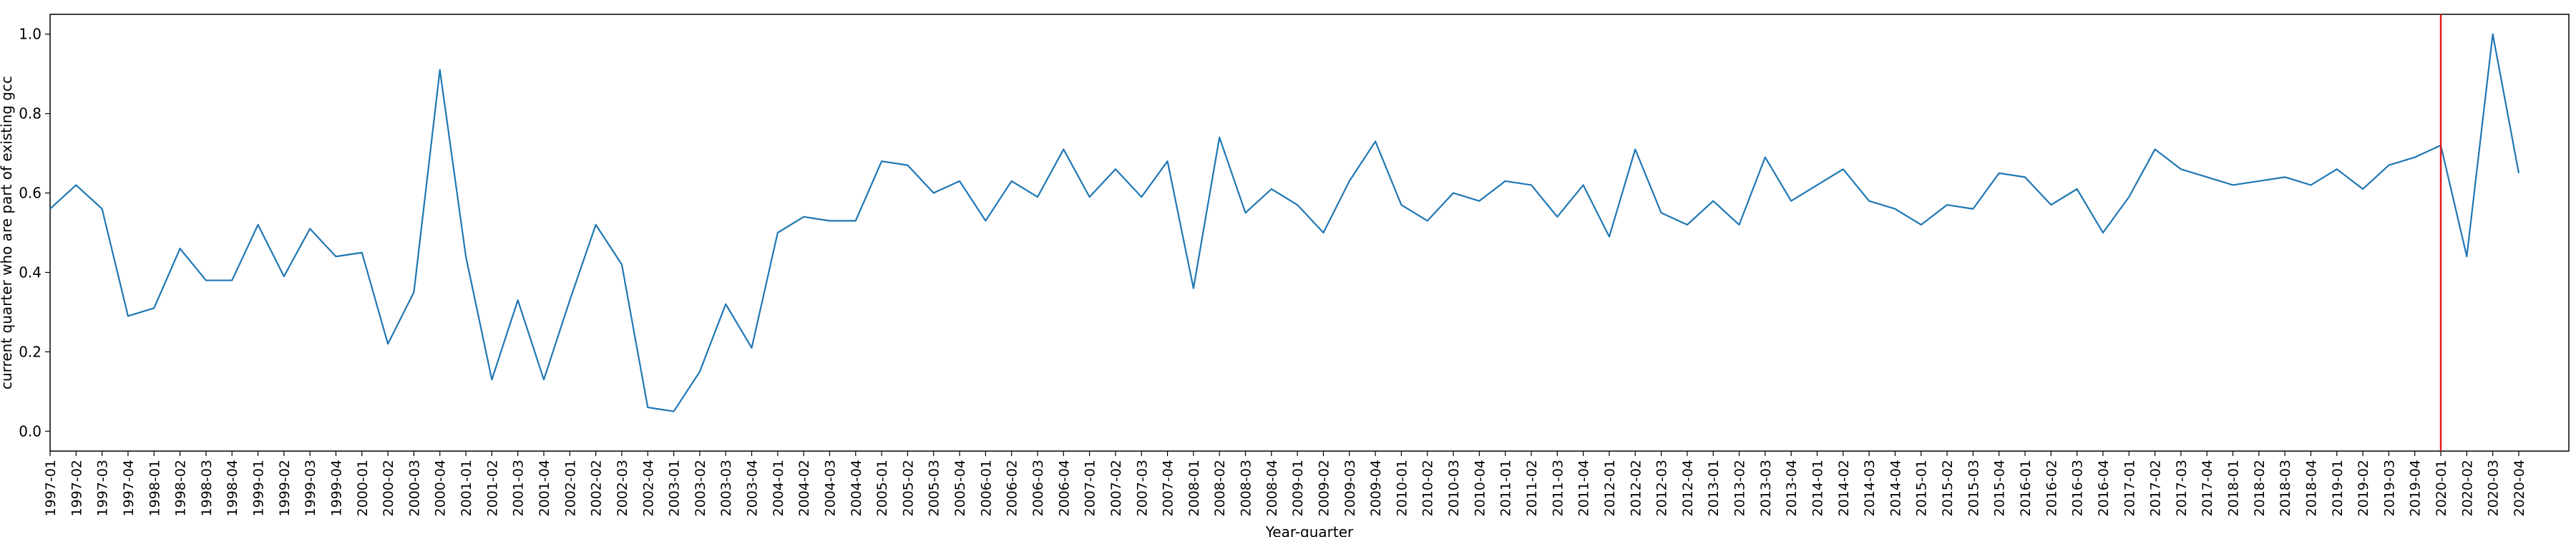  What do you see at coordinates (726, 488) in the screenshot?
I see `x-tick-label: 2003-03` at bounding box center [726, 488].